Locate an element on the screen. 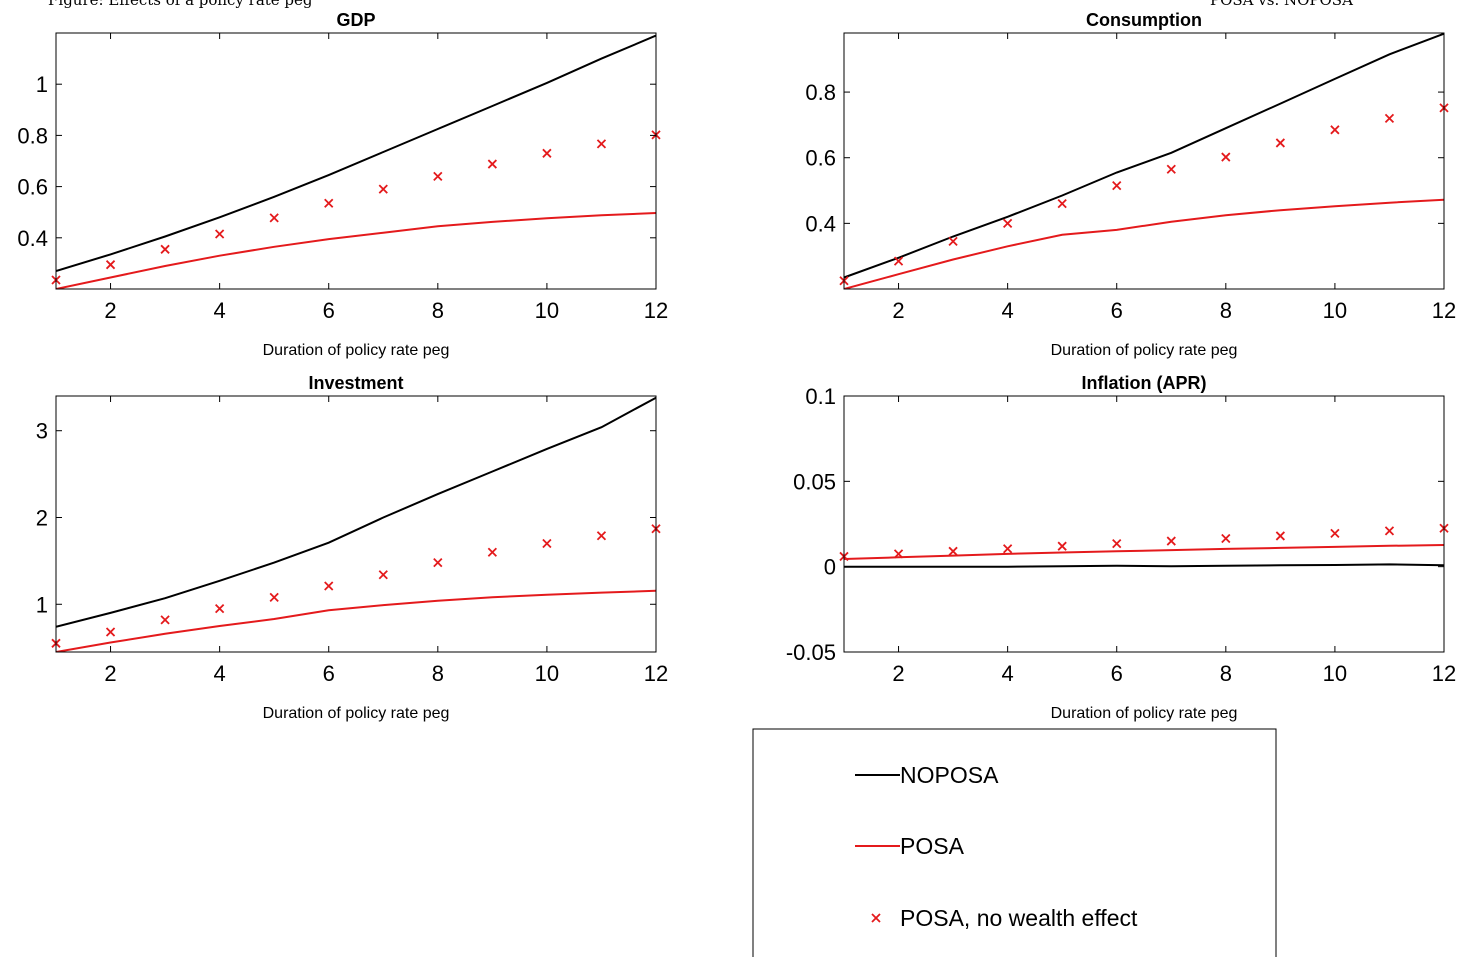 The height and width of the screenshot is (957, 1479). panel-title: Consumption is located at coordinates (1144, 20).